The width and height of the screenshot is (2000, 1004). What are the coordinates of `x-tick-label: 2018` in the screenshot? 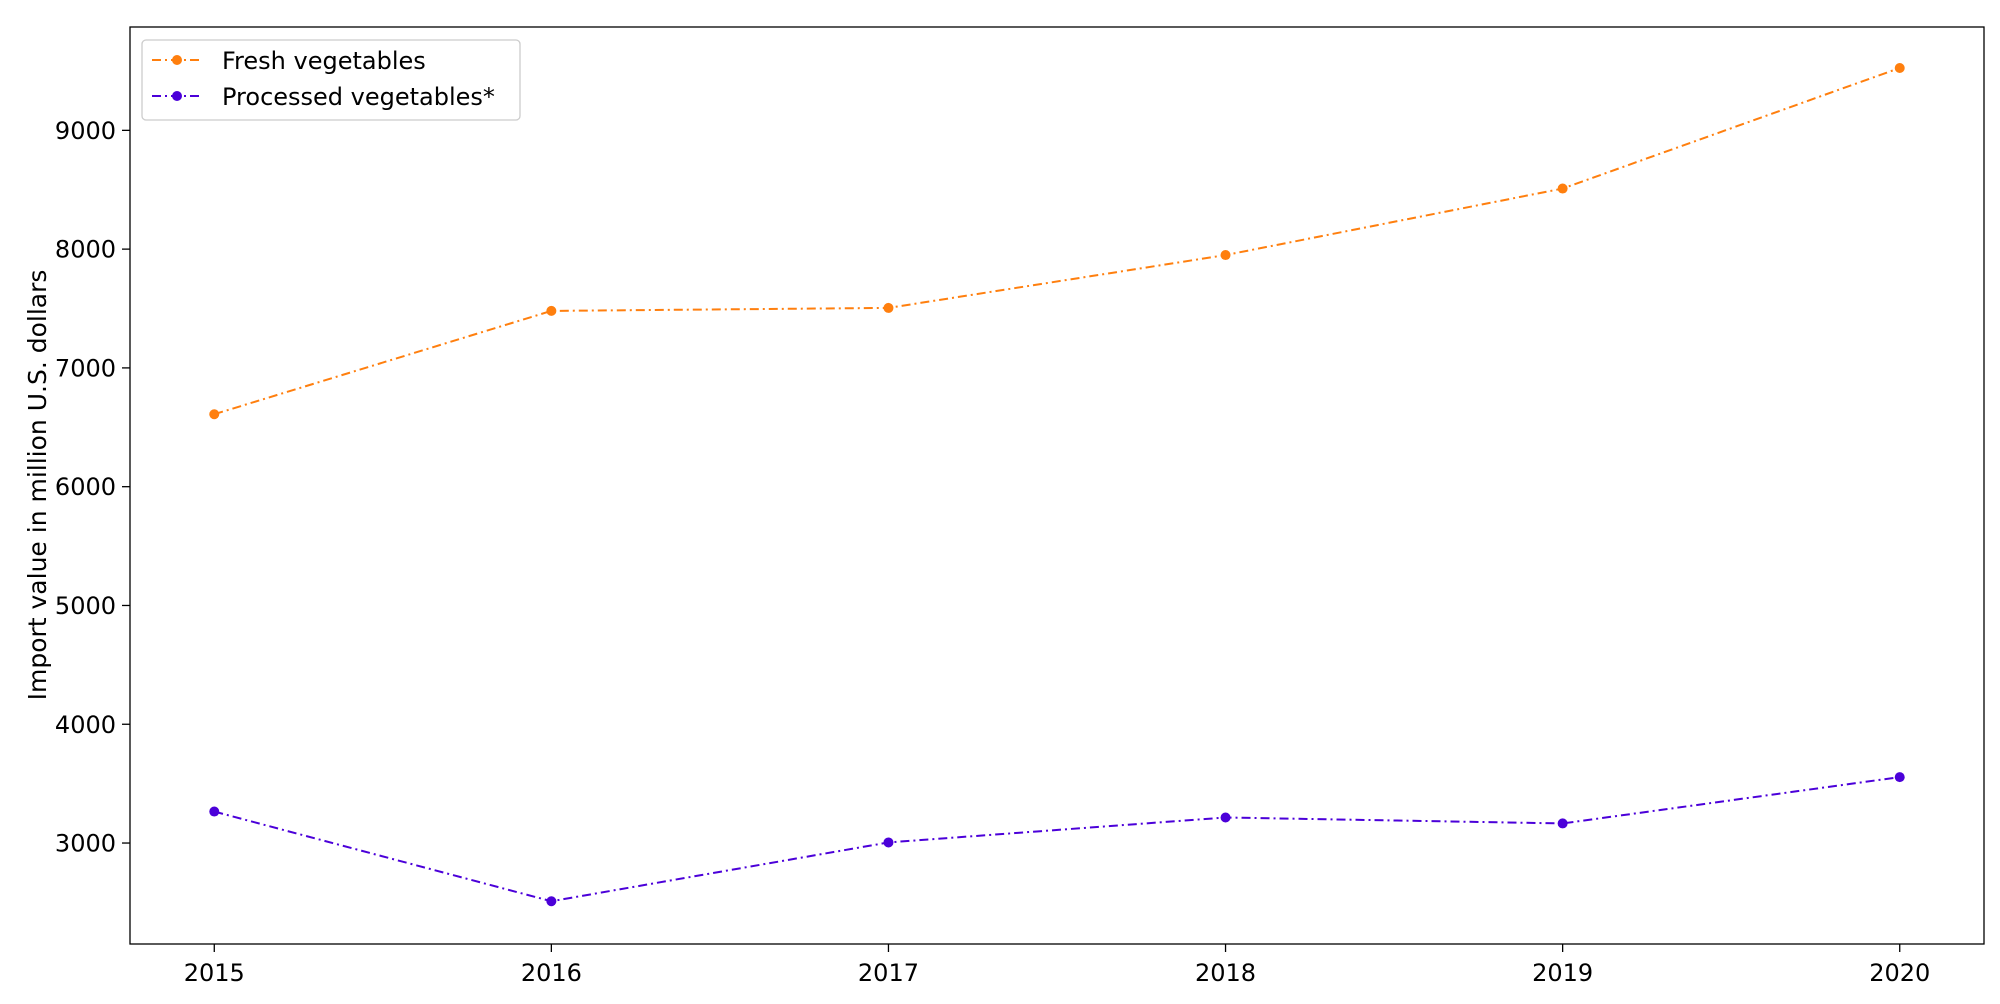 It's located at (1225, 973).